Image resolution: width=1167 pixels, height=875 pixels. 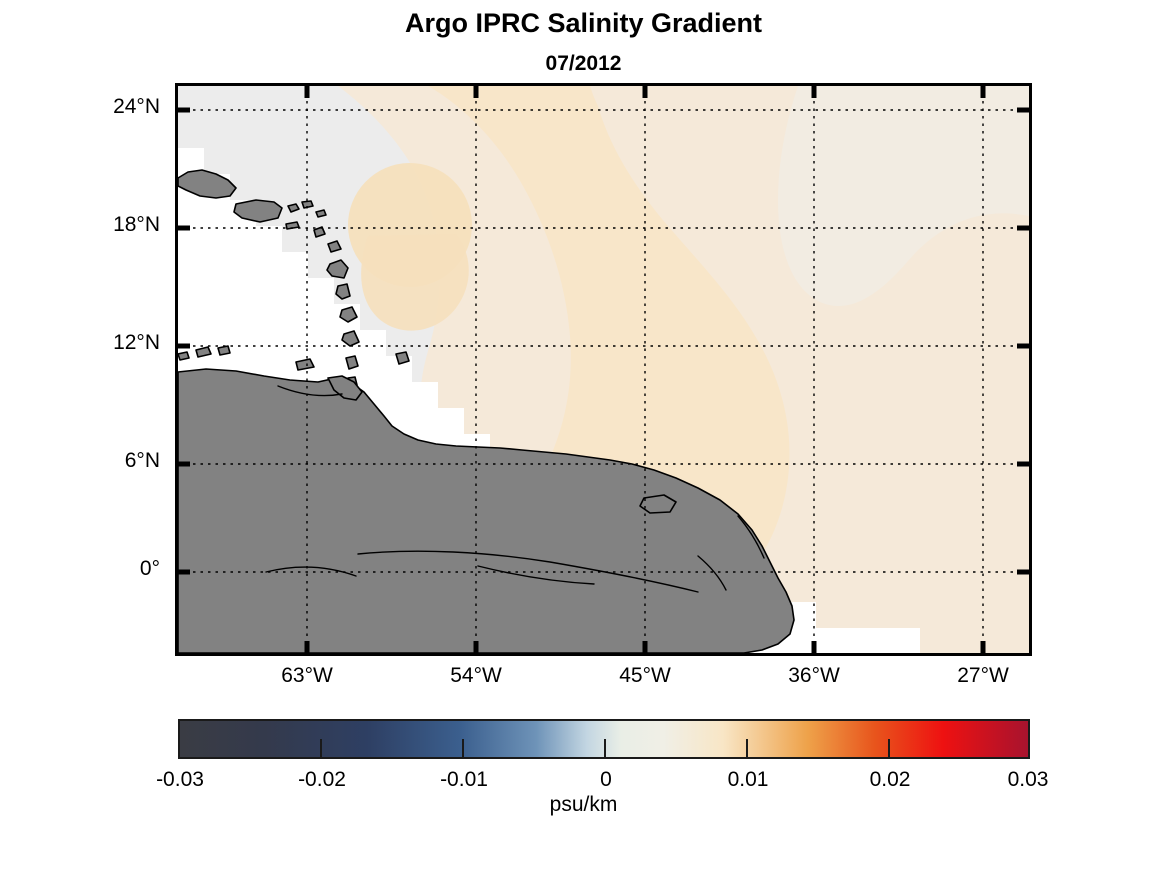 I want to click on colorbar-label-0.03: 0.03, so click(x=1028, y=779).